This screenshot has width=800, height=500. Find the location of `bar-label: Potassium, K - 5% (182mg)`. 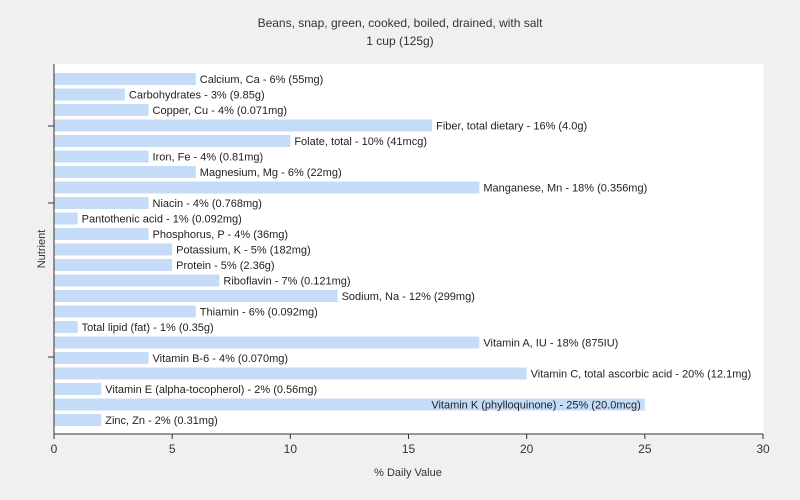

bar-label: Potassium, K - 5% (182mg) is located at coordinates (243, 251).